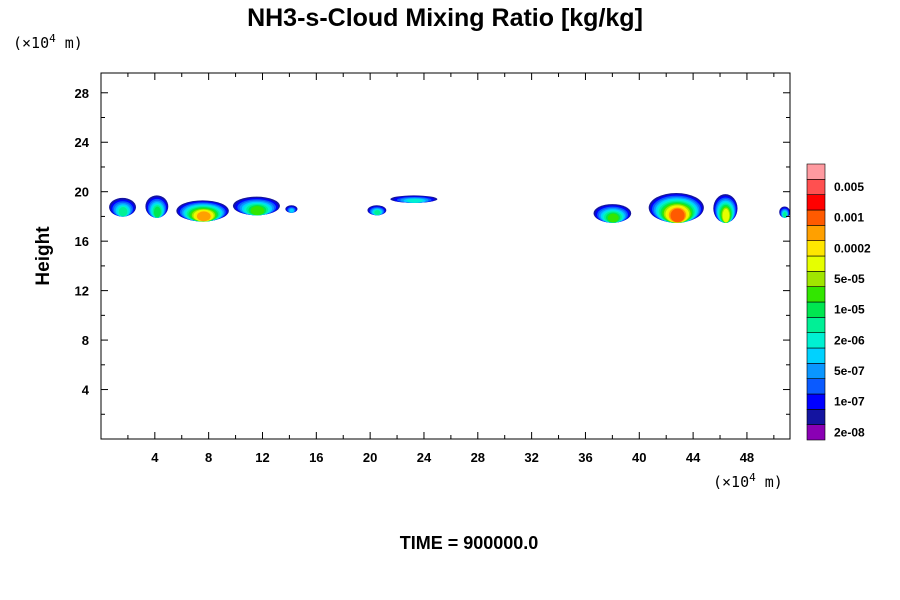 This screenshot has height=600, width=900. Describe the element at coordinates (86, 390) in the screenshot. I see `y-tick-label: 4` at that location.